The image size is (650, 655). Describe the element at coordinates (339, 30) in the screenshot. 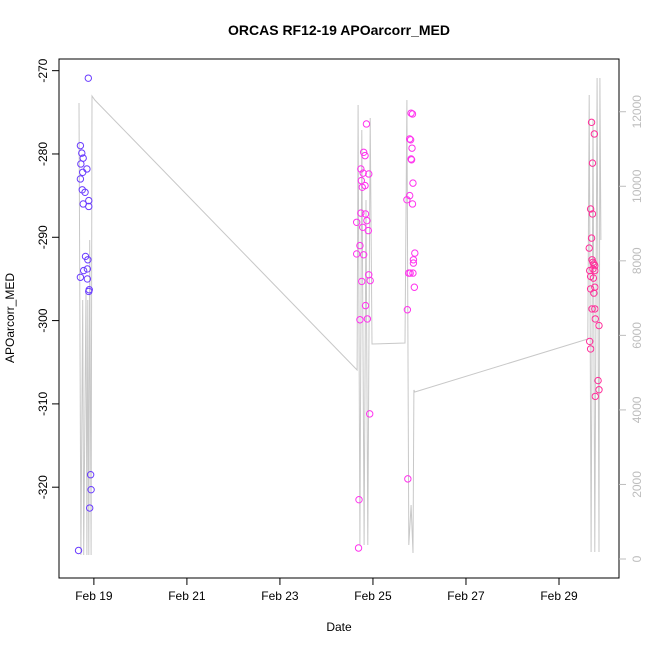

I see `chart-title: ORCAS RF12-19 APOarcorr_MED` at that location.